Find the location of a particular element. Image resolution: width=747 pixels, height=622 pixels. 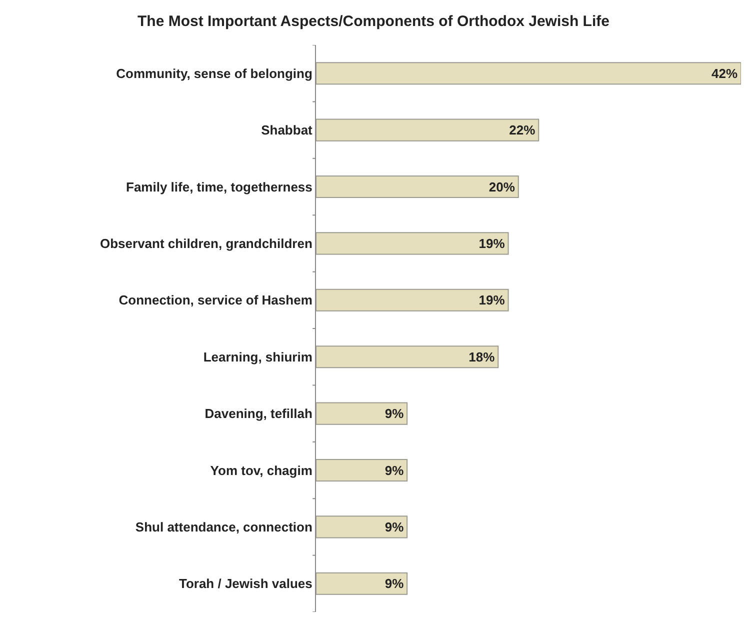

y-tick-label: Torah / Jewish values is located at coordinates (245, 584).